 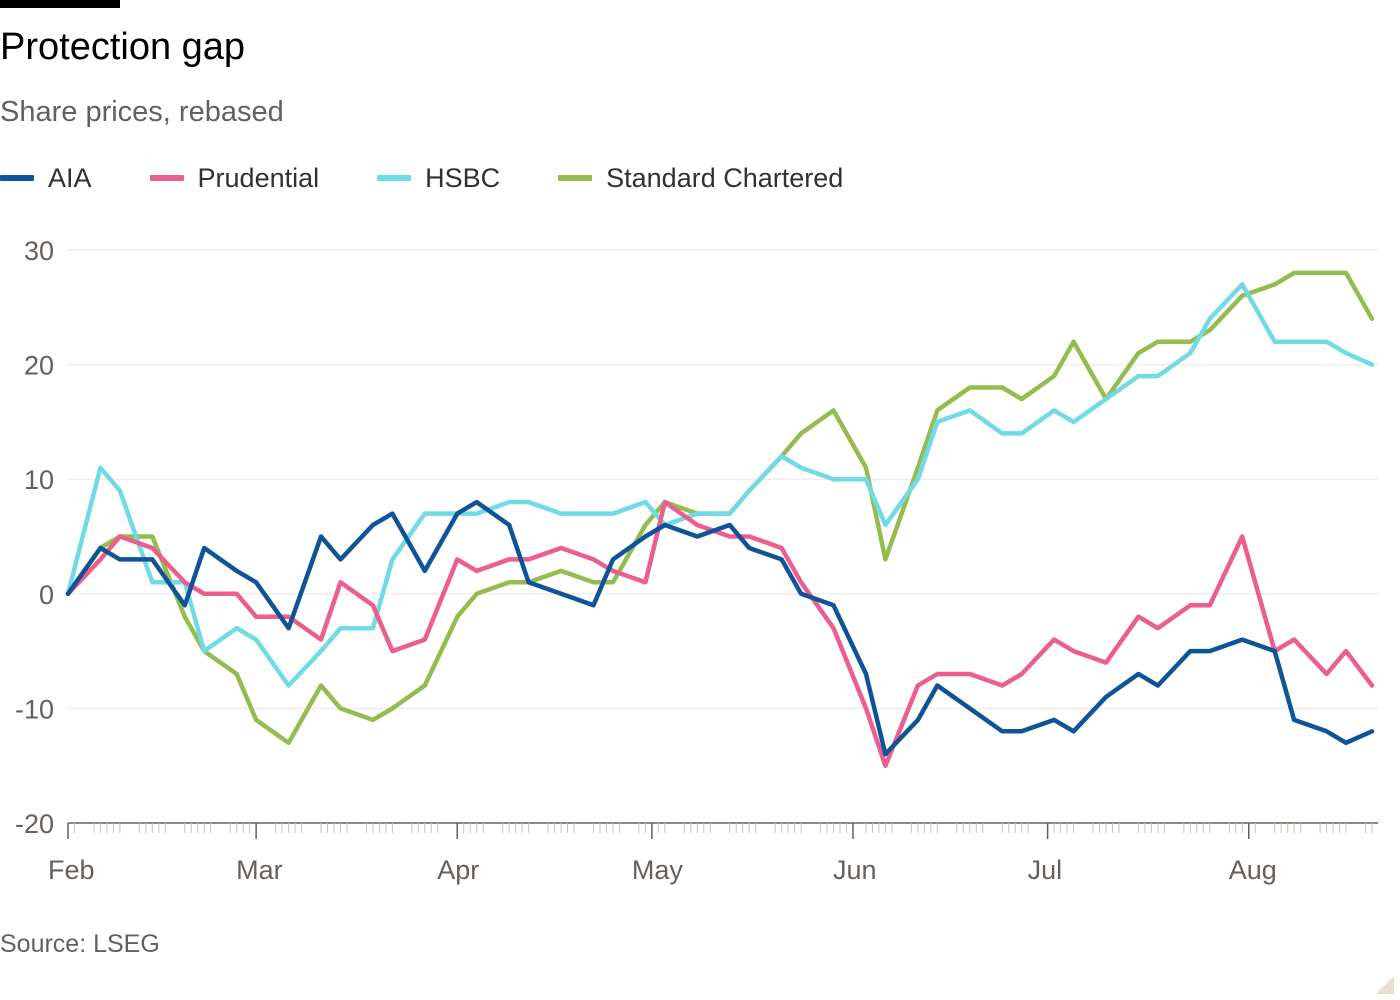 I want to click on y-tick-label: 10, so click(x=39, y=480).